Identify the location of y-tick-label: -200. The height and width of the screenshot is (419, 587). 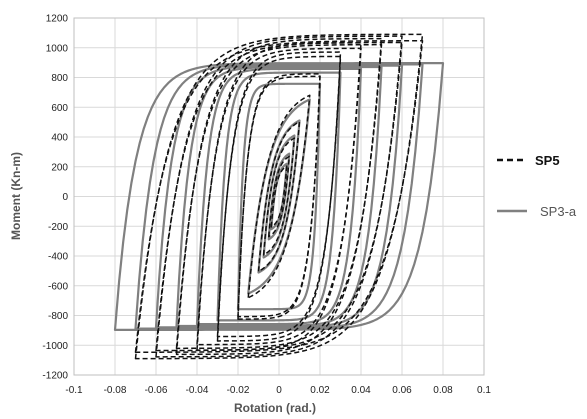
(58, 227).